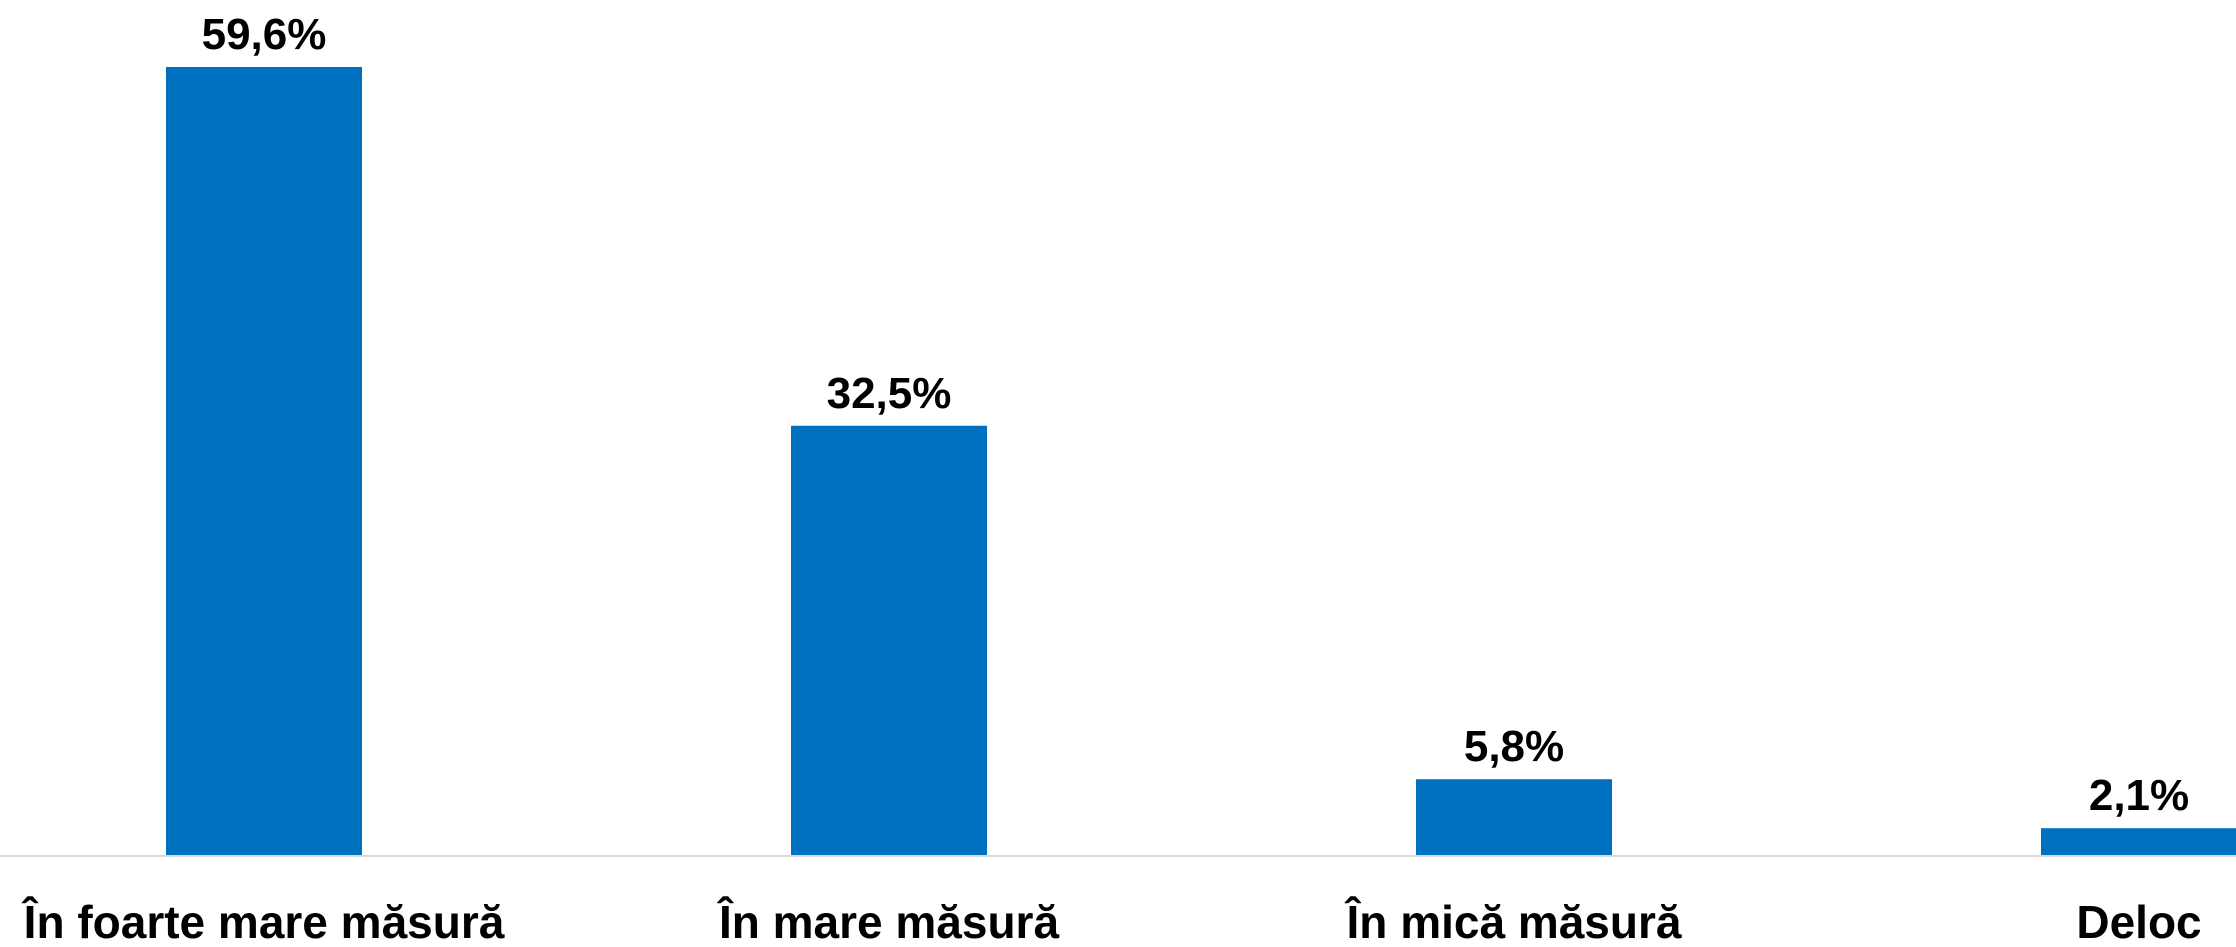  Describe the element at coordinates (1513, 921) in the screenshot. I see `category-label-3: În mică măsură` at that location.